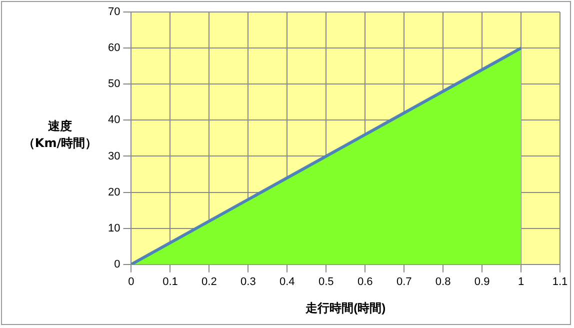 The height and width of the screenshot is (328, 574). I want to click on y-axis-title: 速度（Km/時間）, so click(60, 135).